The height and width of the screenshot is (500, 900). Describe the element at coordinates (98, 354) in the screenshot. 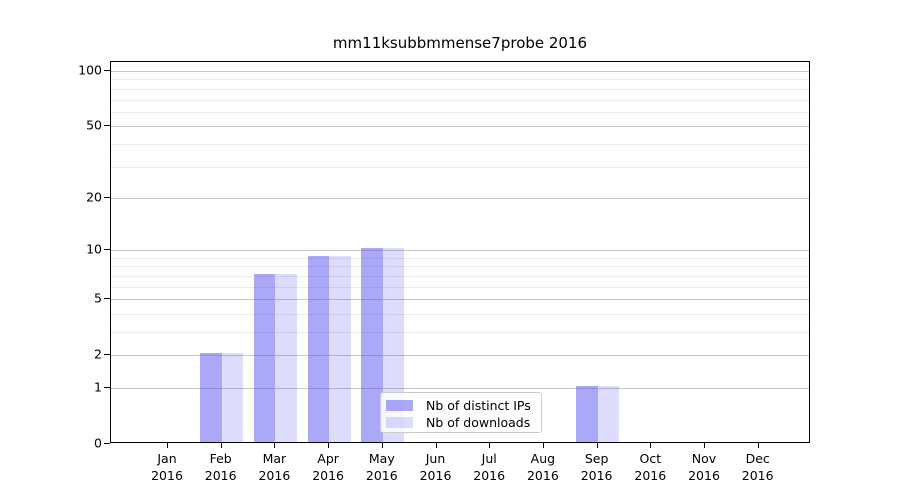

I see `y-tick-label: 2` at that location.